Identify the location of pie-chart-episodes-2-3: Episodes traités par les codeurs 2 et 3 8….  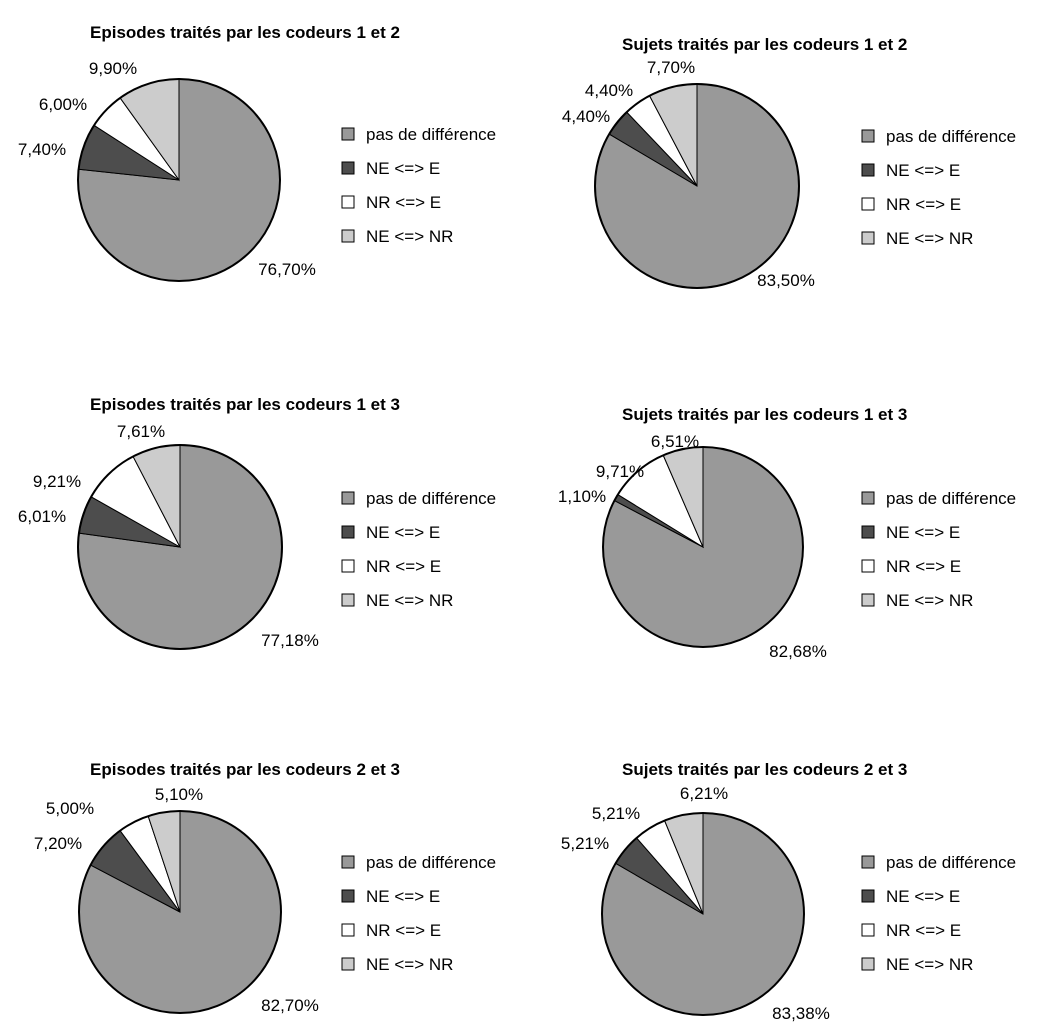
(265, 887).